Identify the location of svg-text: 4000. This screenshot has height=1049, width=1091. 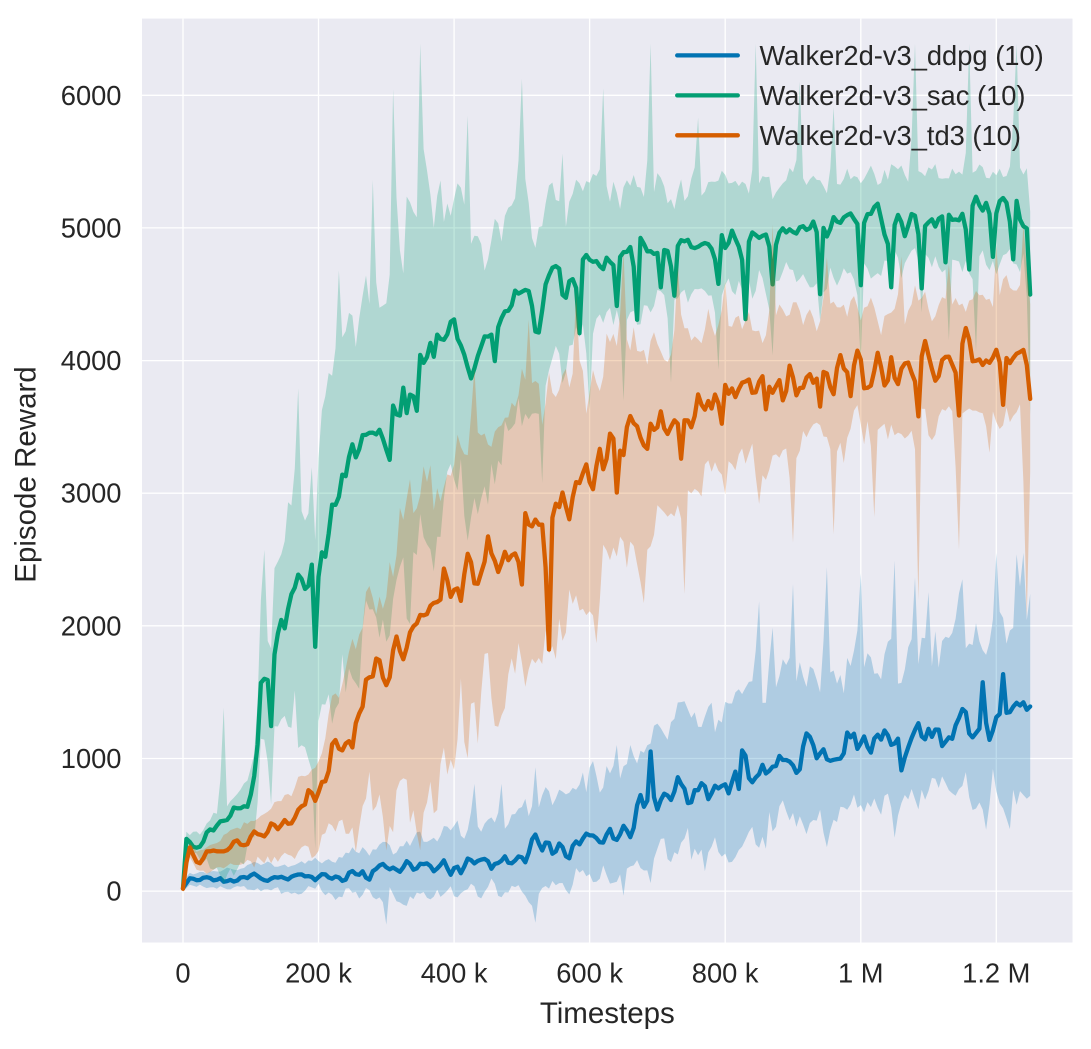
(91, 360).